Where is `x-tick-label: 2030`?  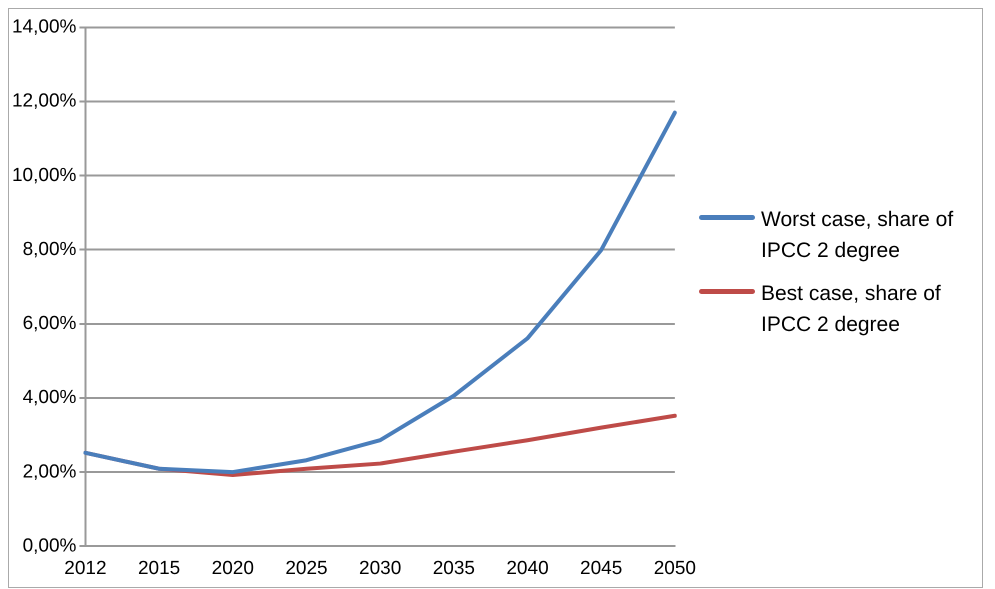 x-tick-label: 2030 is located at coordinates (380, 568).